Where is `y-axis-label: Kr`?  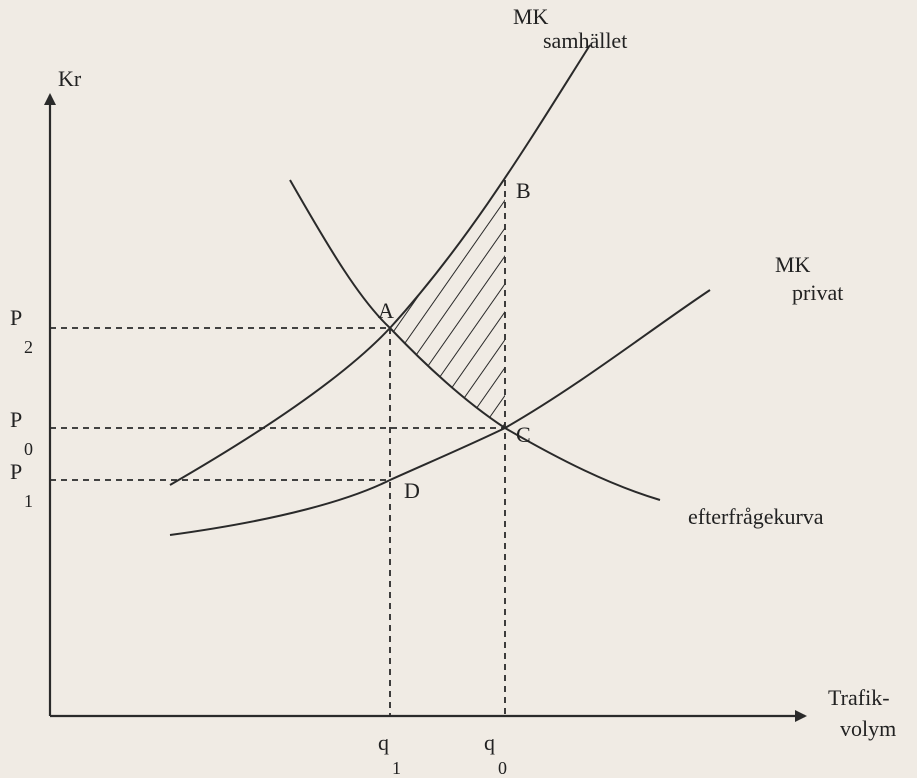 y-axis-label: Kr is located at coordinates (70, 78).